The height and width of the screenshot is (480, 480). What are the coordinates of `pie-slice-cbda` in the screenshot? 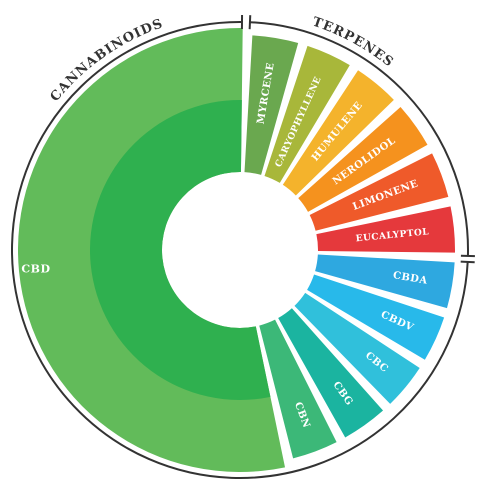 It's located at (385, 281).